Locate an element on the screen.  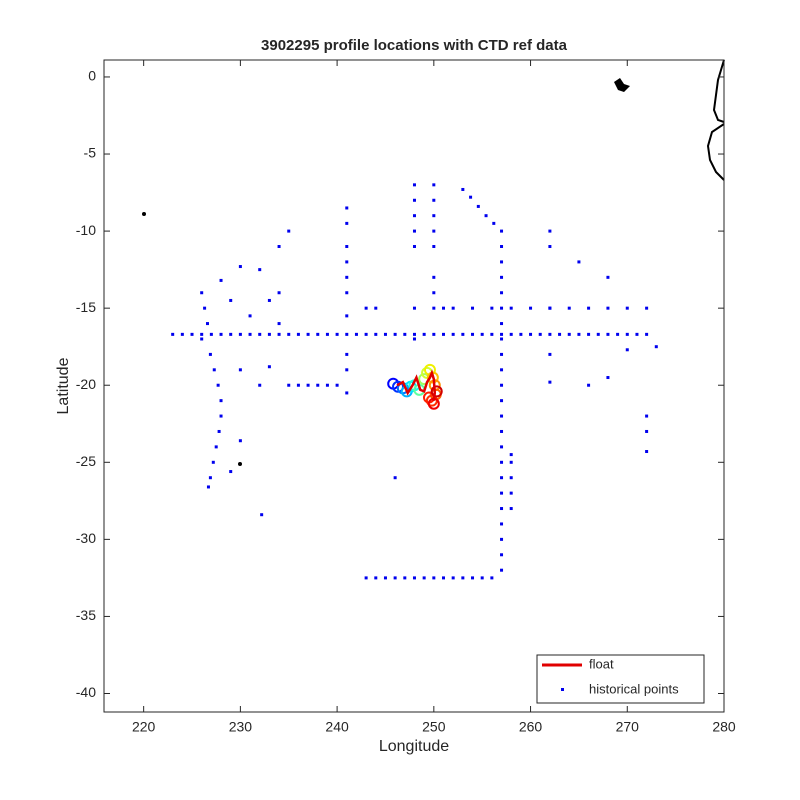
legend-label: float is located at coordinates (601, 663).